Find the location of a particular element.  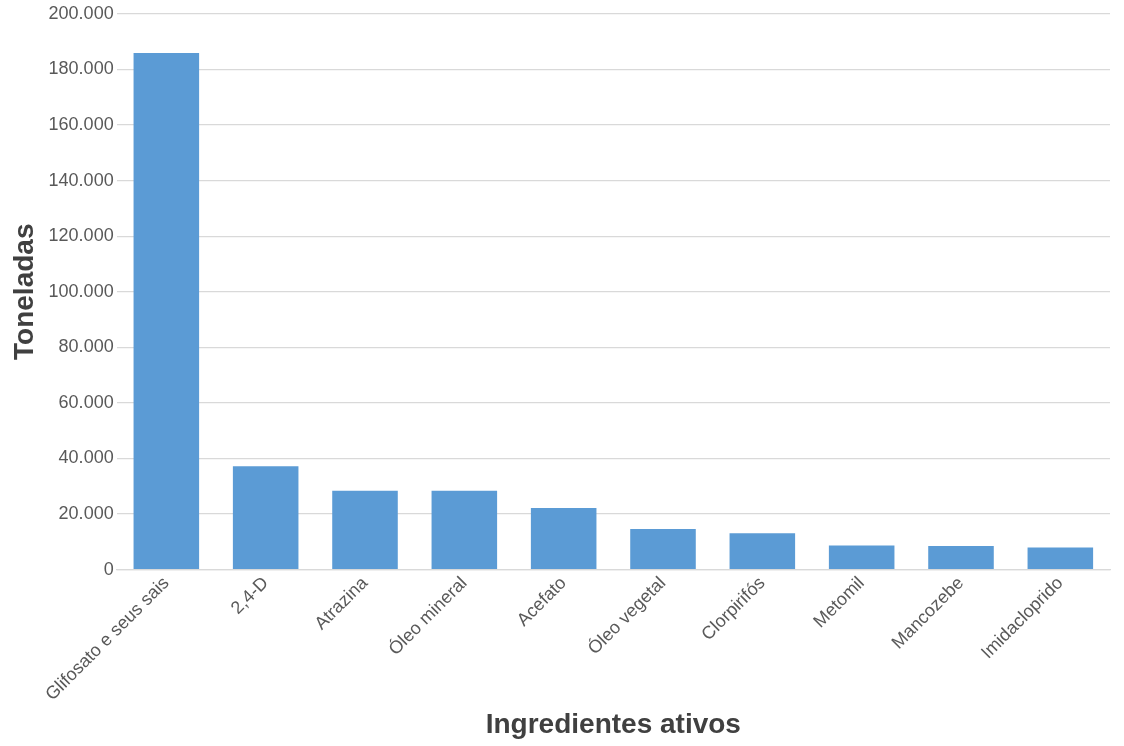

x-axis-title: Ingredientes ativos is located at coordinates (613, 723).